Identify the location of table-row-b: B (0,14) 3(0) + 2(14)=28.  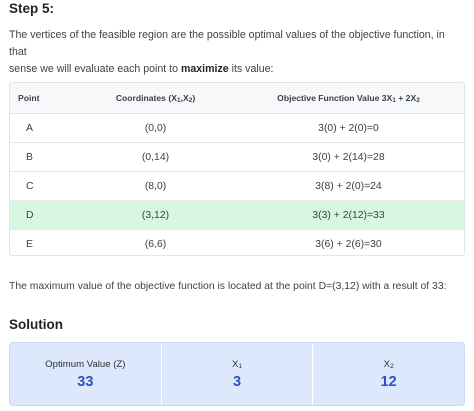
(237, 157).